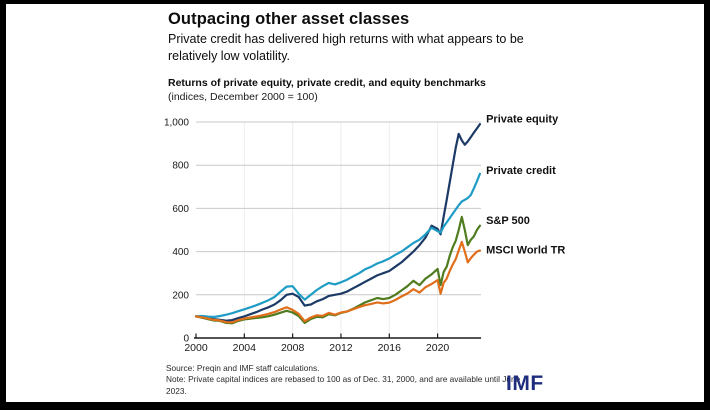  I want to click on y-tick-label: 400, so click(180, 252).